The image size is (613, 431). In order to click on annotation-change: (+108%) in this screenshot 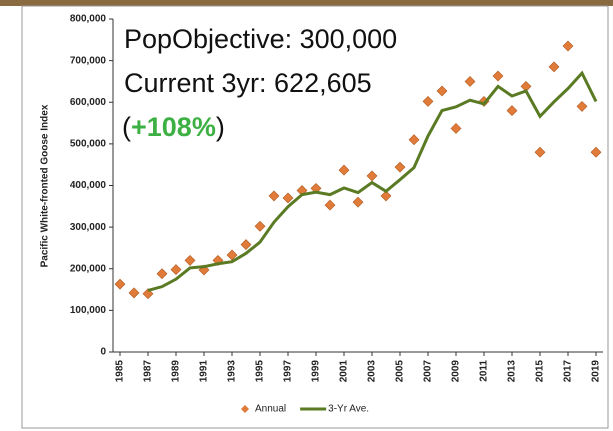, I will do `click(173, 127)`.